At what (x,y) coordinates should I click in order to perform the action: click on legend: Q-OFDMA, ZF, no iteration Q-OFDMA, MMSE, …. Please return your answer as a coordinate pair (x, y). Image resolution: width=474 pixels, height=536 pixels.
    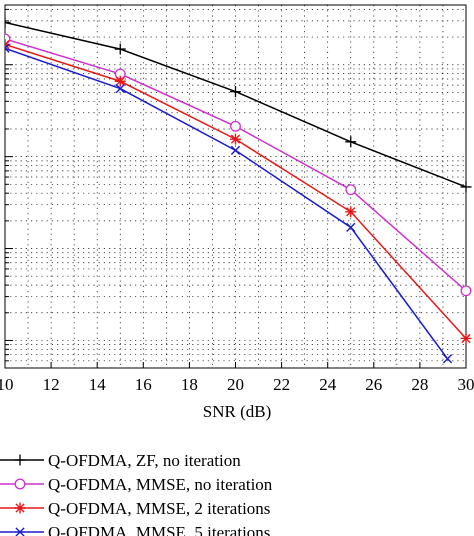
    Looking at the image, I should click on (136, 493).